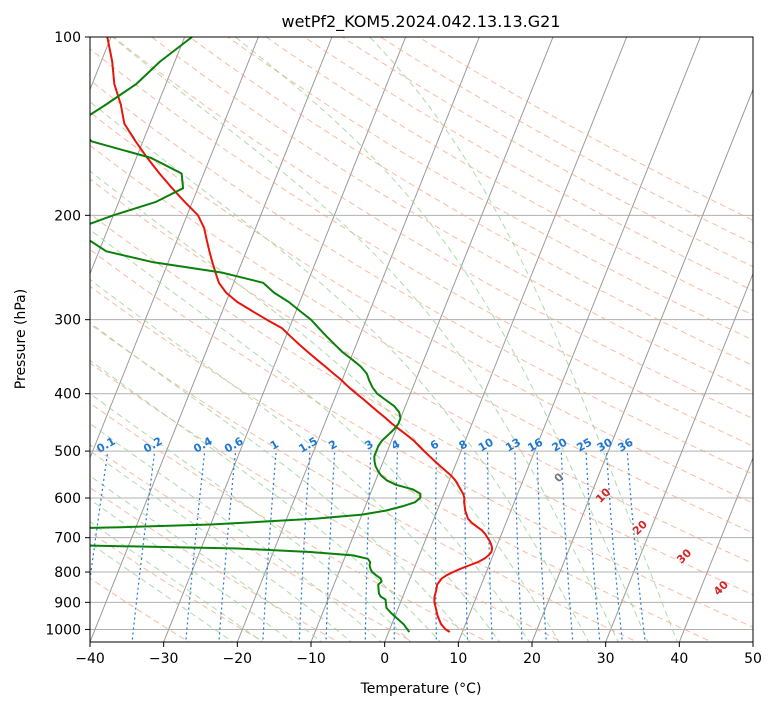 The image size is (775, 708). Describe the element at coordinates (67, 321) in the screenshot. I see `y-tick-label: 300` at that location.